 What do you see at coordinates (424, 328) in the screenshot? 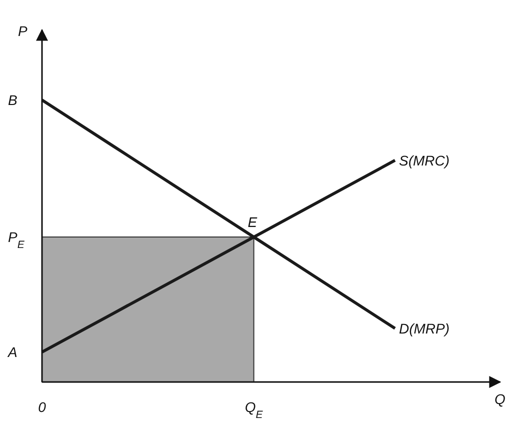
I see `series-label: D(MRP)` at bounding box center [424, 328].